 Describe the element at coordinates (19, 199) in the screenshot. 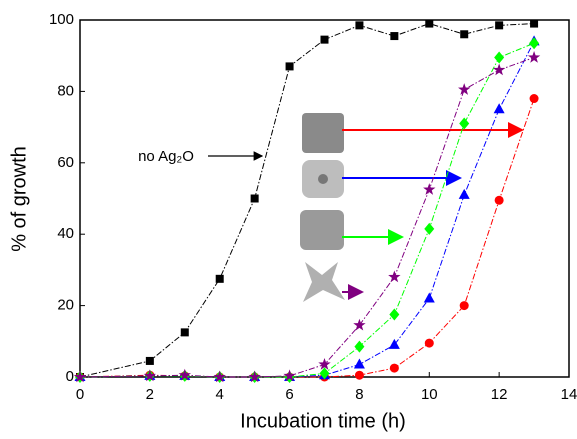

I see `y-axis-label: % of growth` at that location.